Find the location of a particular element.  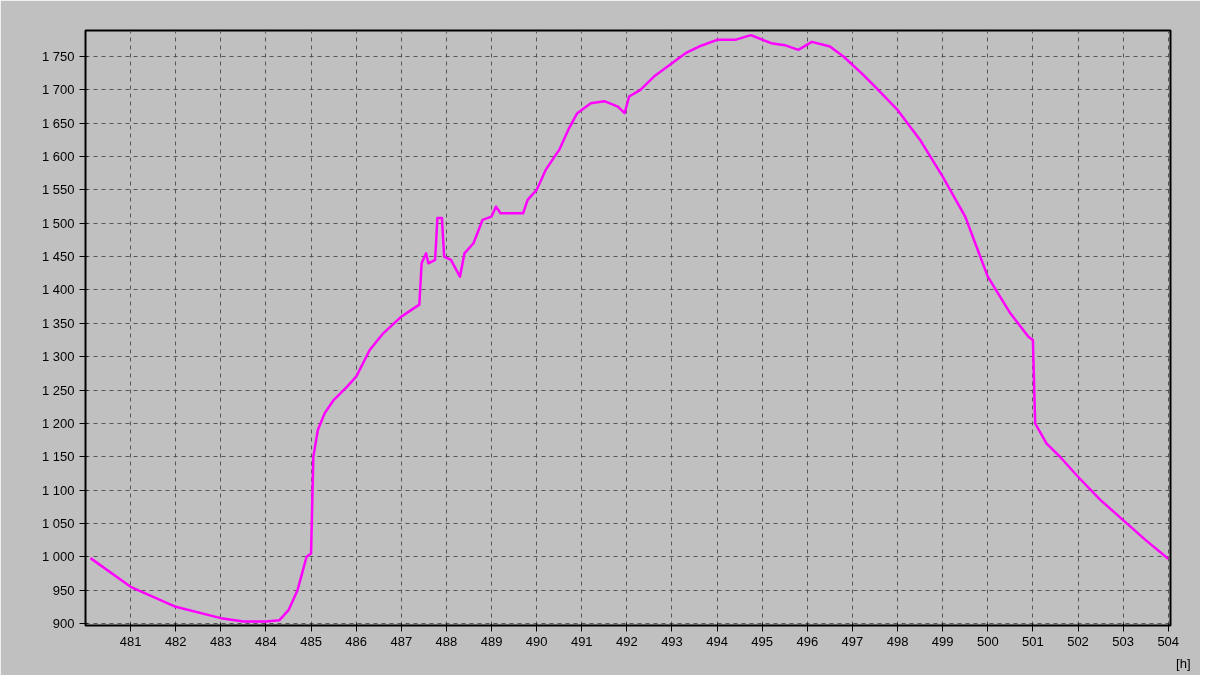

y-tick-label: 1 750 is located at coordinates (58, 57).